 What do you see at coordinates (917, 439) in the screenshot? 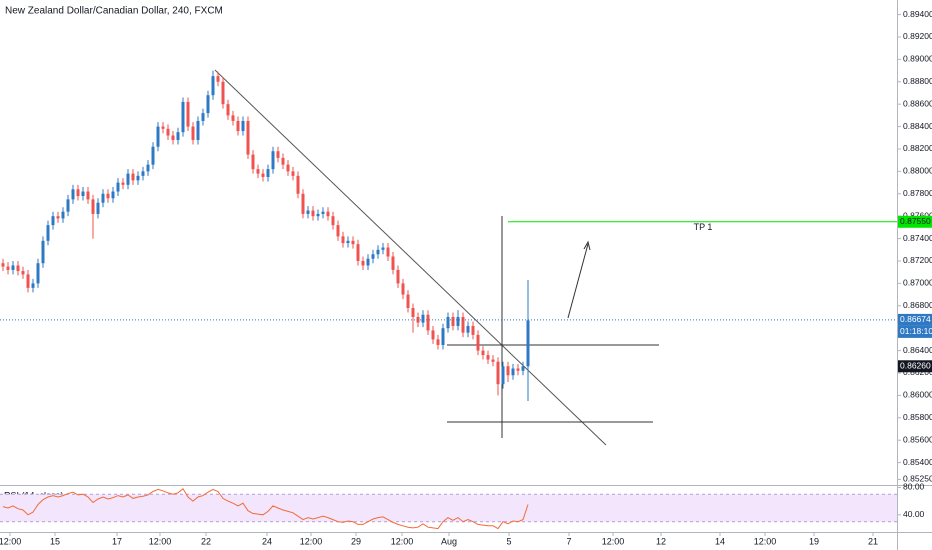
I see `y-tick-label: 0.85600` at bounding box center [917, 439].